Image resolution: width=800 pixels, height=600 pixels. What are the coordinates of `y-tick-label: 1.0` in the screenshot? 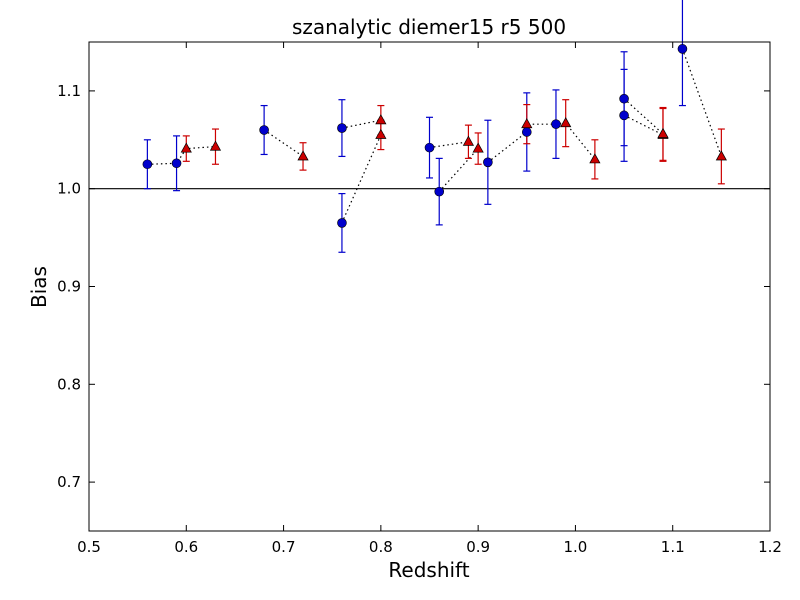 It's located at (69, 189).